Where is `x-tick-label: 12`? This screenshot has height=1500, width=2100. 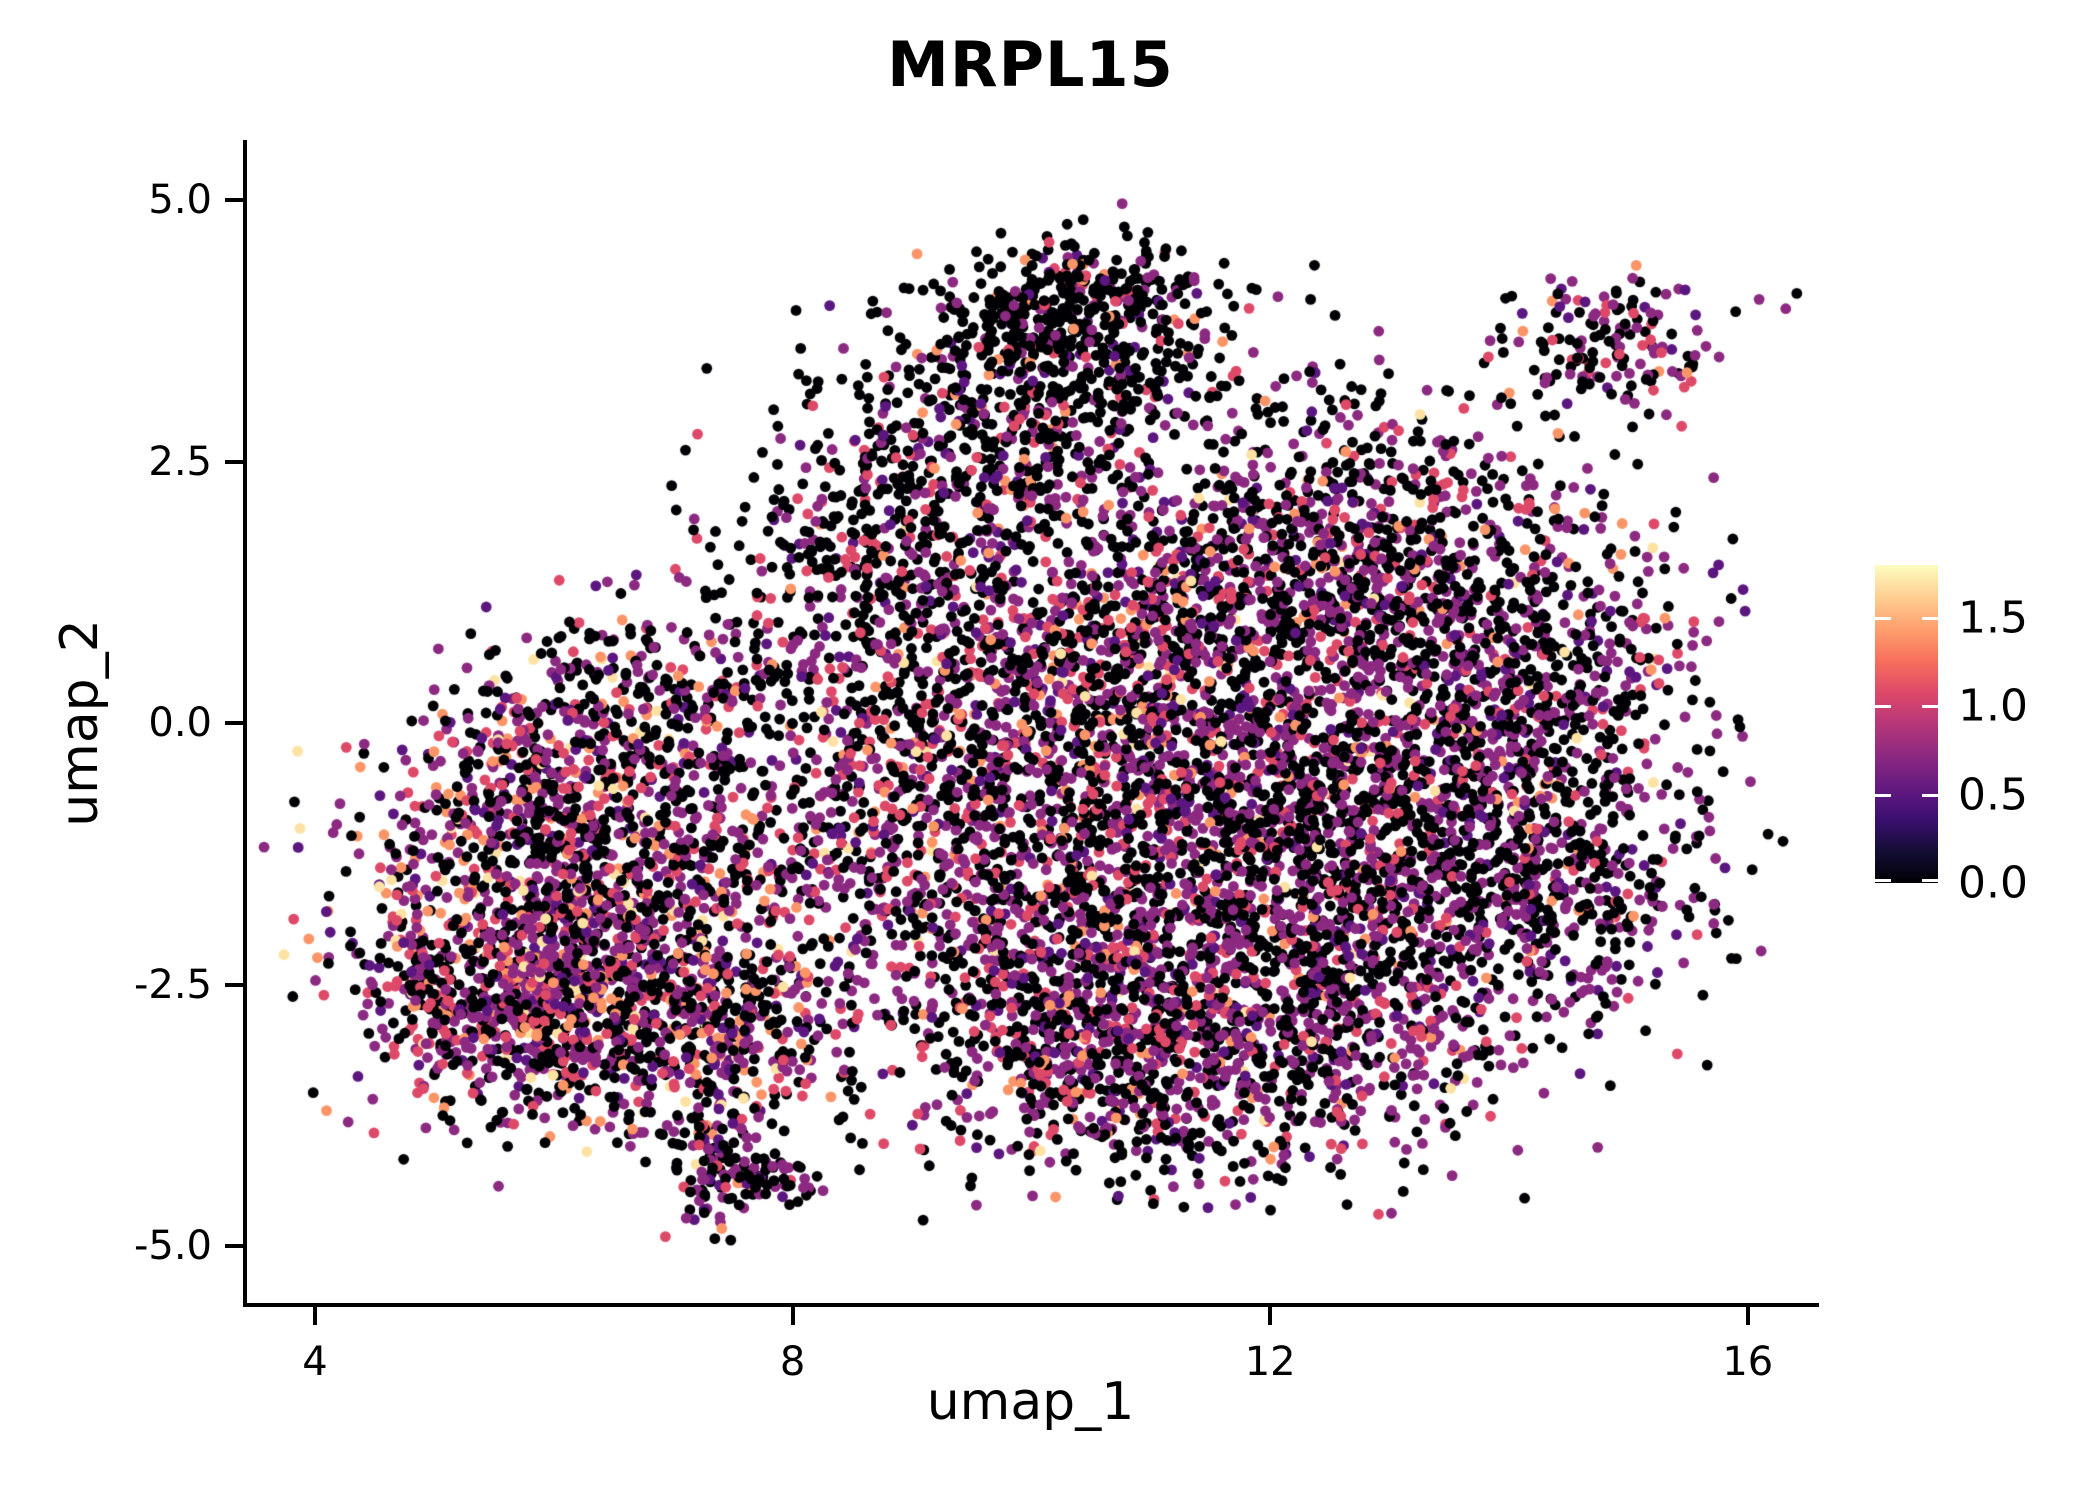
x-tick-label: 12 is located at coordinates (1270, 1362).